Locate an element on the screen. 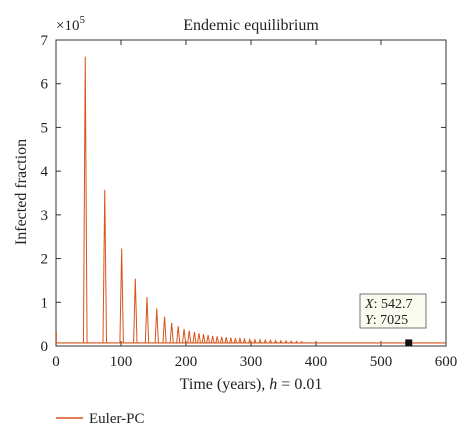 The height and width of the screenshot is (441, 474). data-tip-box is located at coordinates (393, 311).